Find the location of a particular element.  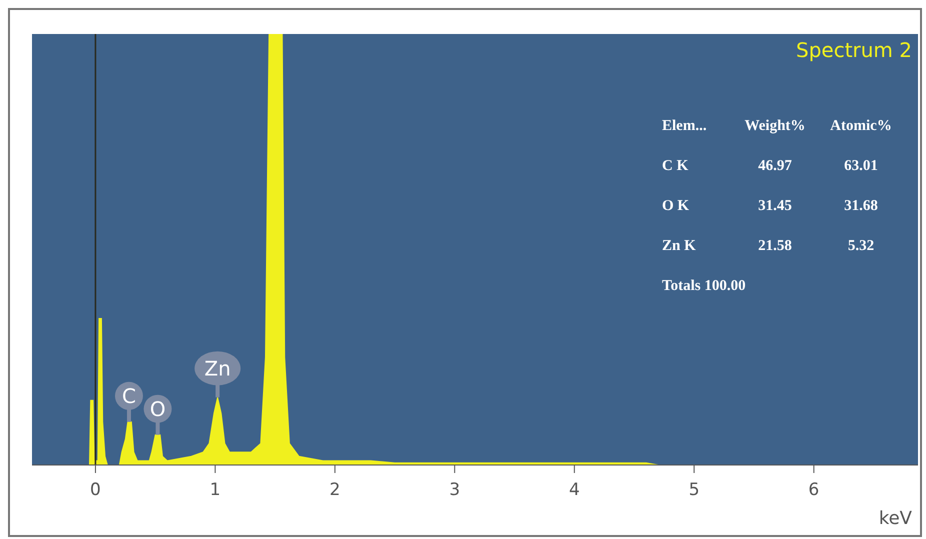

annotation: 5.32 is located at coordinates (861, 247).